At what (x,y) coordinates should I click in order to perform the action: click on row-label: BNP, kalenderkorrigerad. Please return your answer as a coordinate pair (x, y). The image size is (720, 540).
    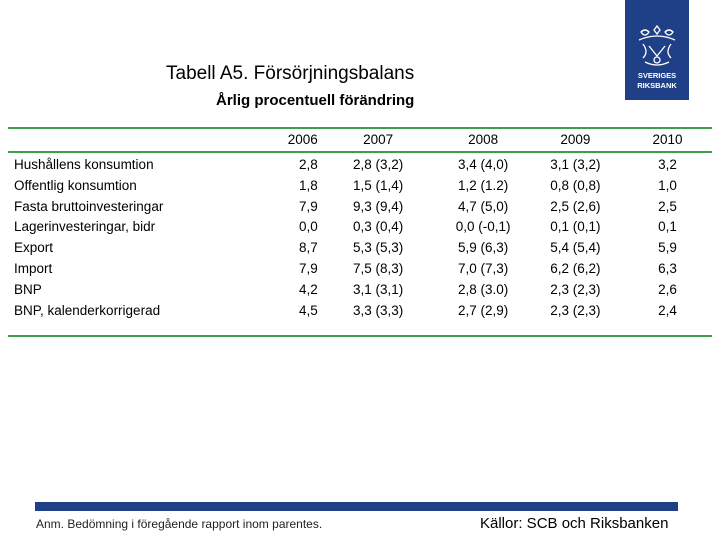
    Looking at the image, I should click on (87, 310).